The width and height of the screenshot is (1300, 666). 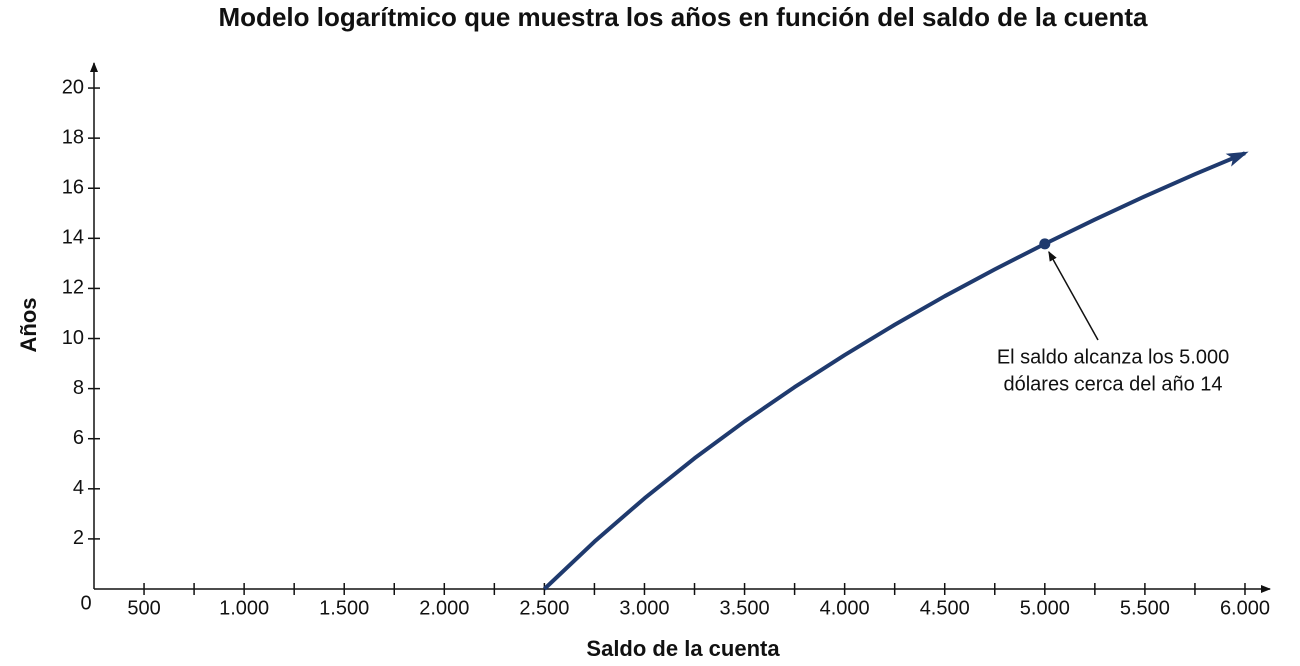 I want to click on x-tick-label: 1.000, so click(x=244, y=608).